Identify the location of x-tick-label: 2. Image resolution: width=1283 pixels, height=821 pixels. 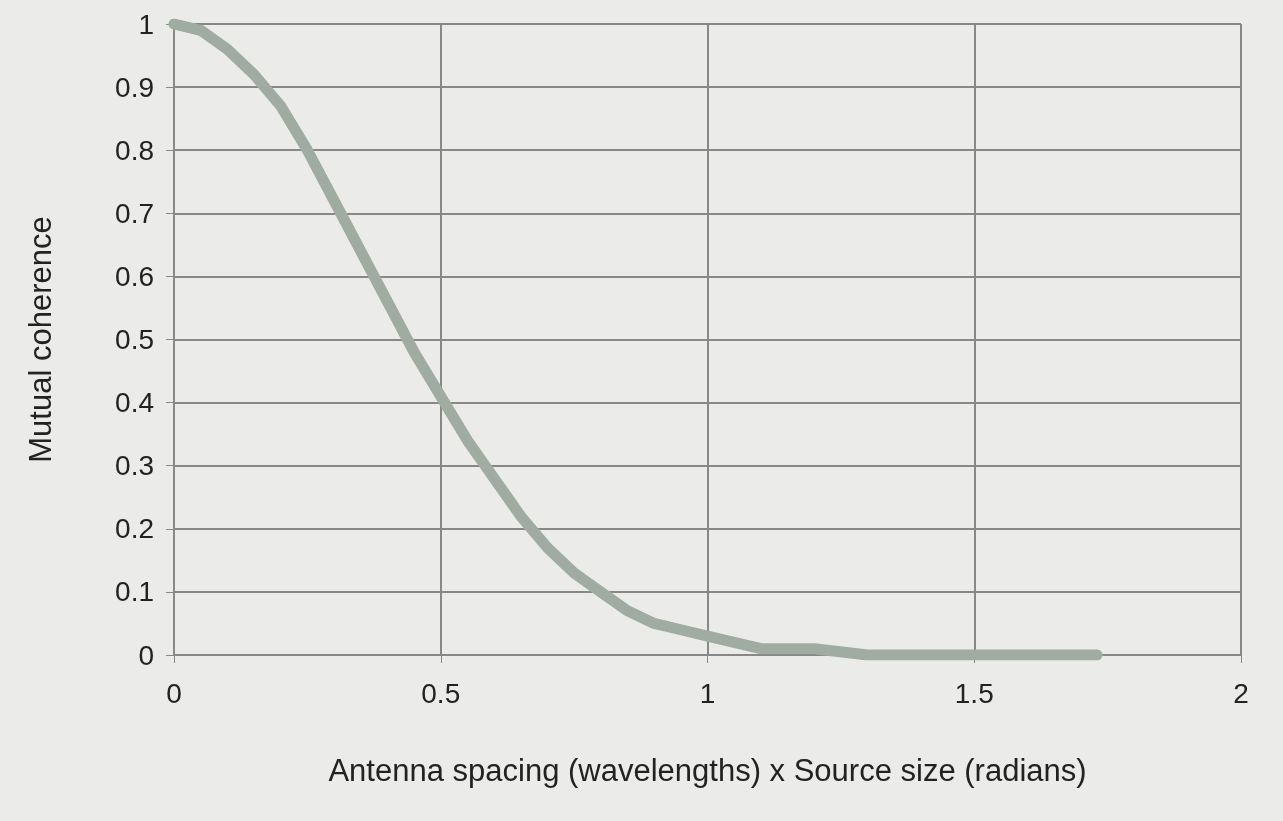
(1241, 693).